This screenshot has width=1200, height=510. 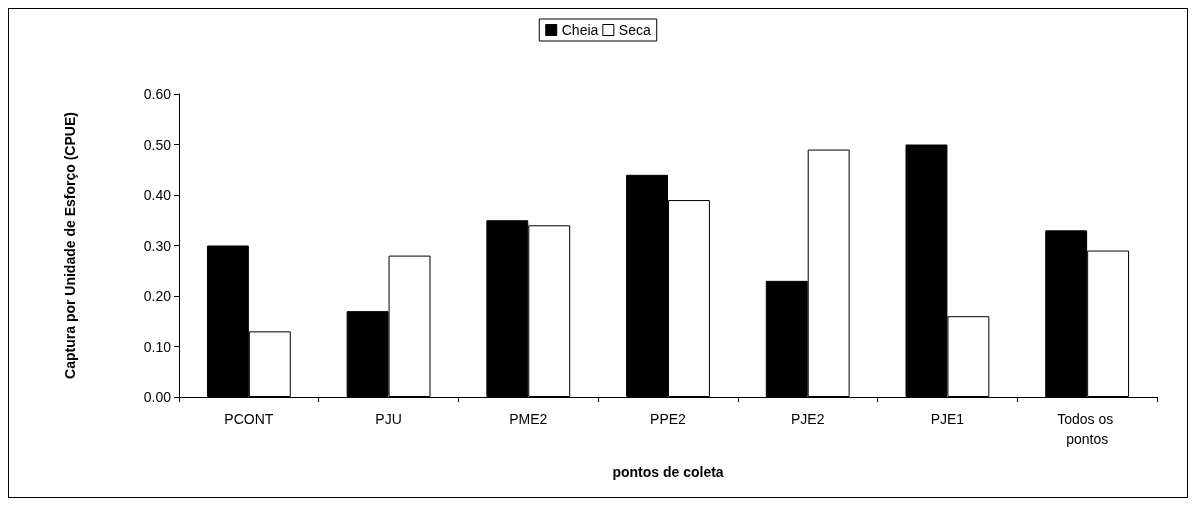 What do you see at coordinates (634, 30) in the screenshot?
I see `legend-label: Seca` at bounding box center [634, 30].